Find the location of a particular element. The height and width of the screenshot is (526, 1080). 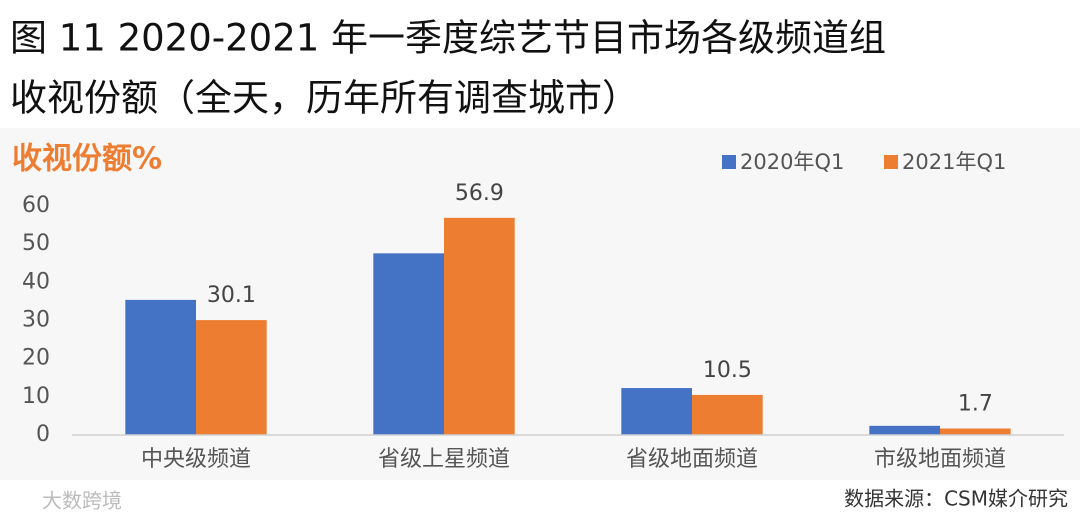

value-label: 1.7 is located at coordinates (975, 404).